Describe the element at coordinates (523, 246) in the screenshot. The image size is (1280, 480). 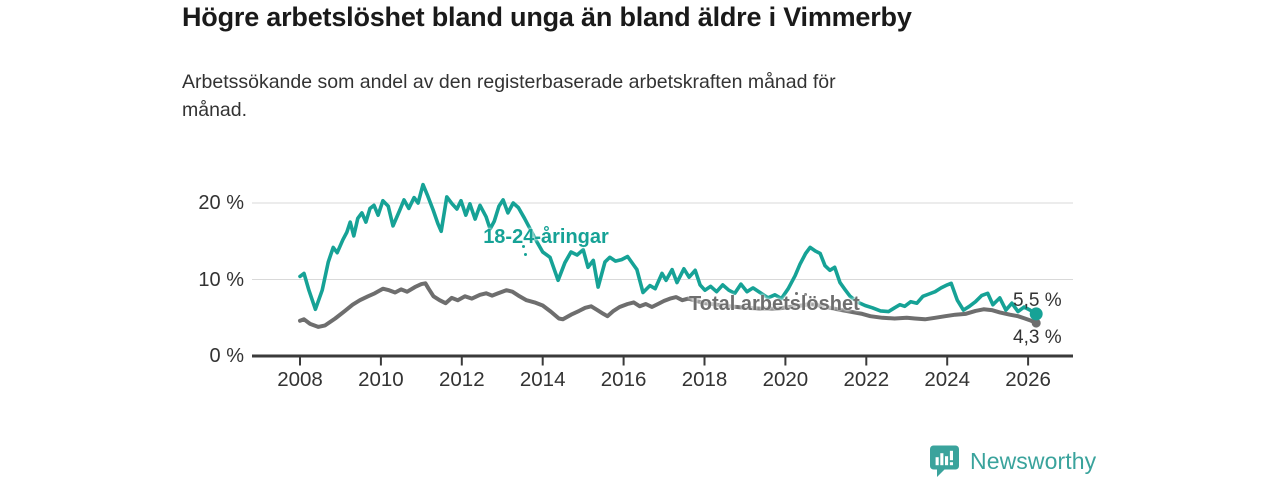
I see `label-leader-dots-youth` at that location.